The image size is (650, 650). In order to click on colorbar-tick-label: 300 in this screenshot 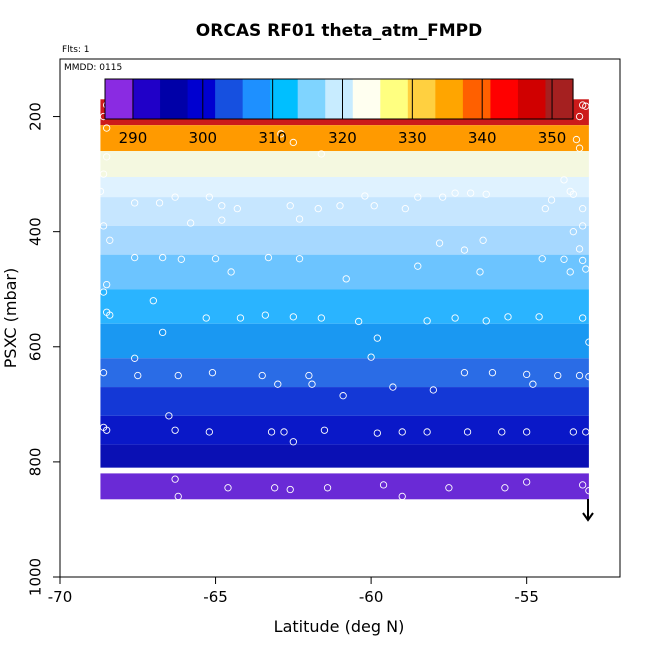, I will do `click(202, 138)`.